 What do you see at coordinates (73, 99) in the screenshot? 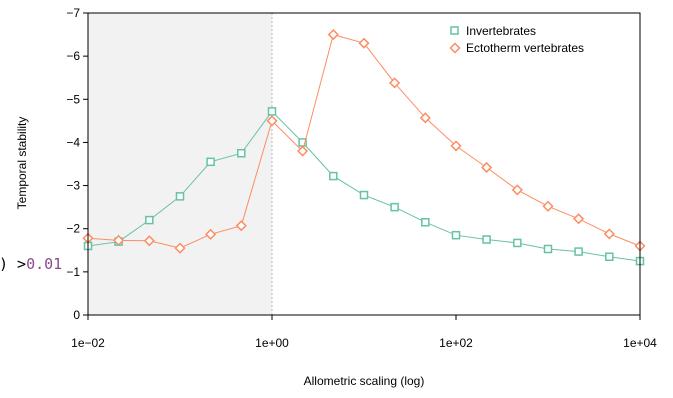
I see `y-tick-label: −5` at bounding box center [73, 99].